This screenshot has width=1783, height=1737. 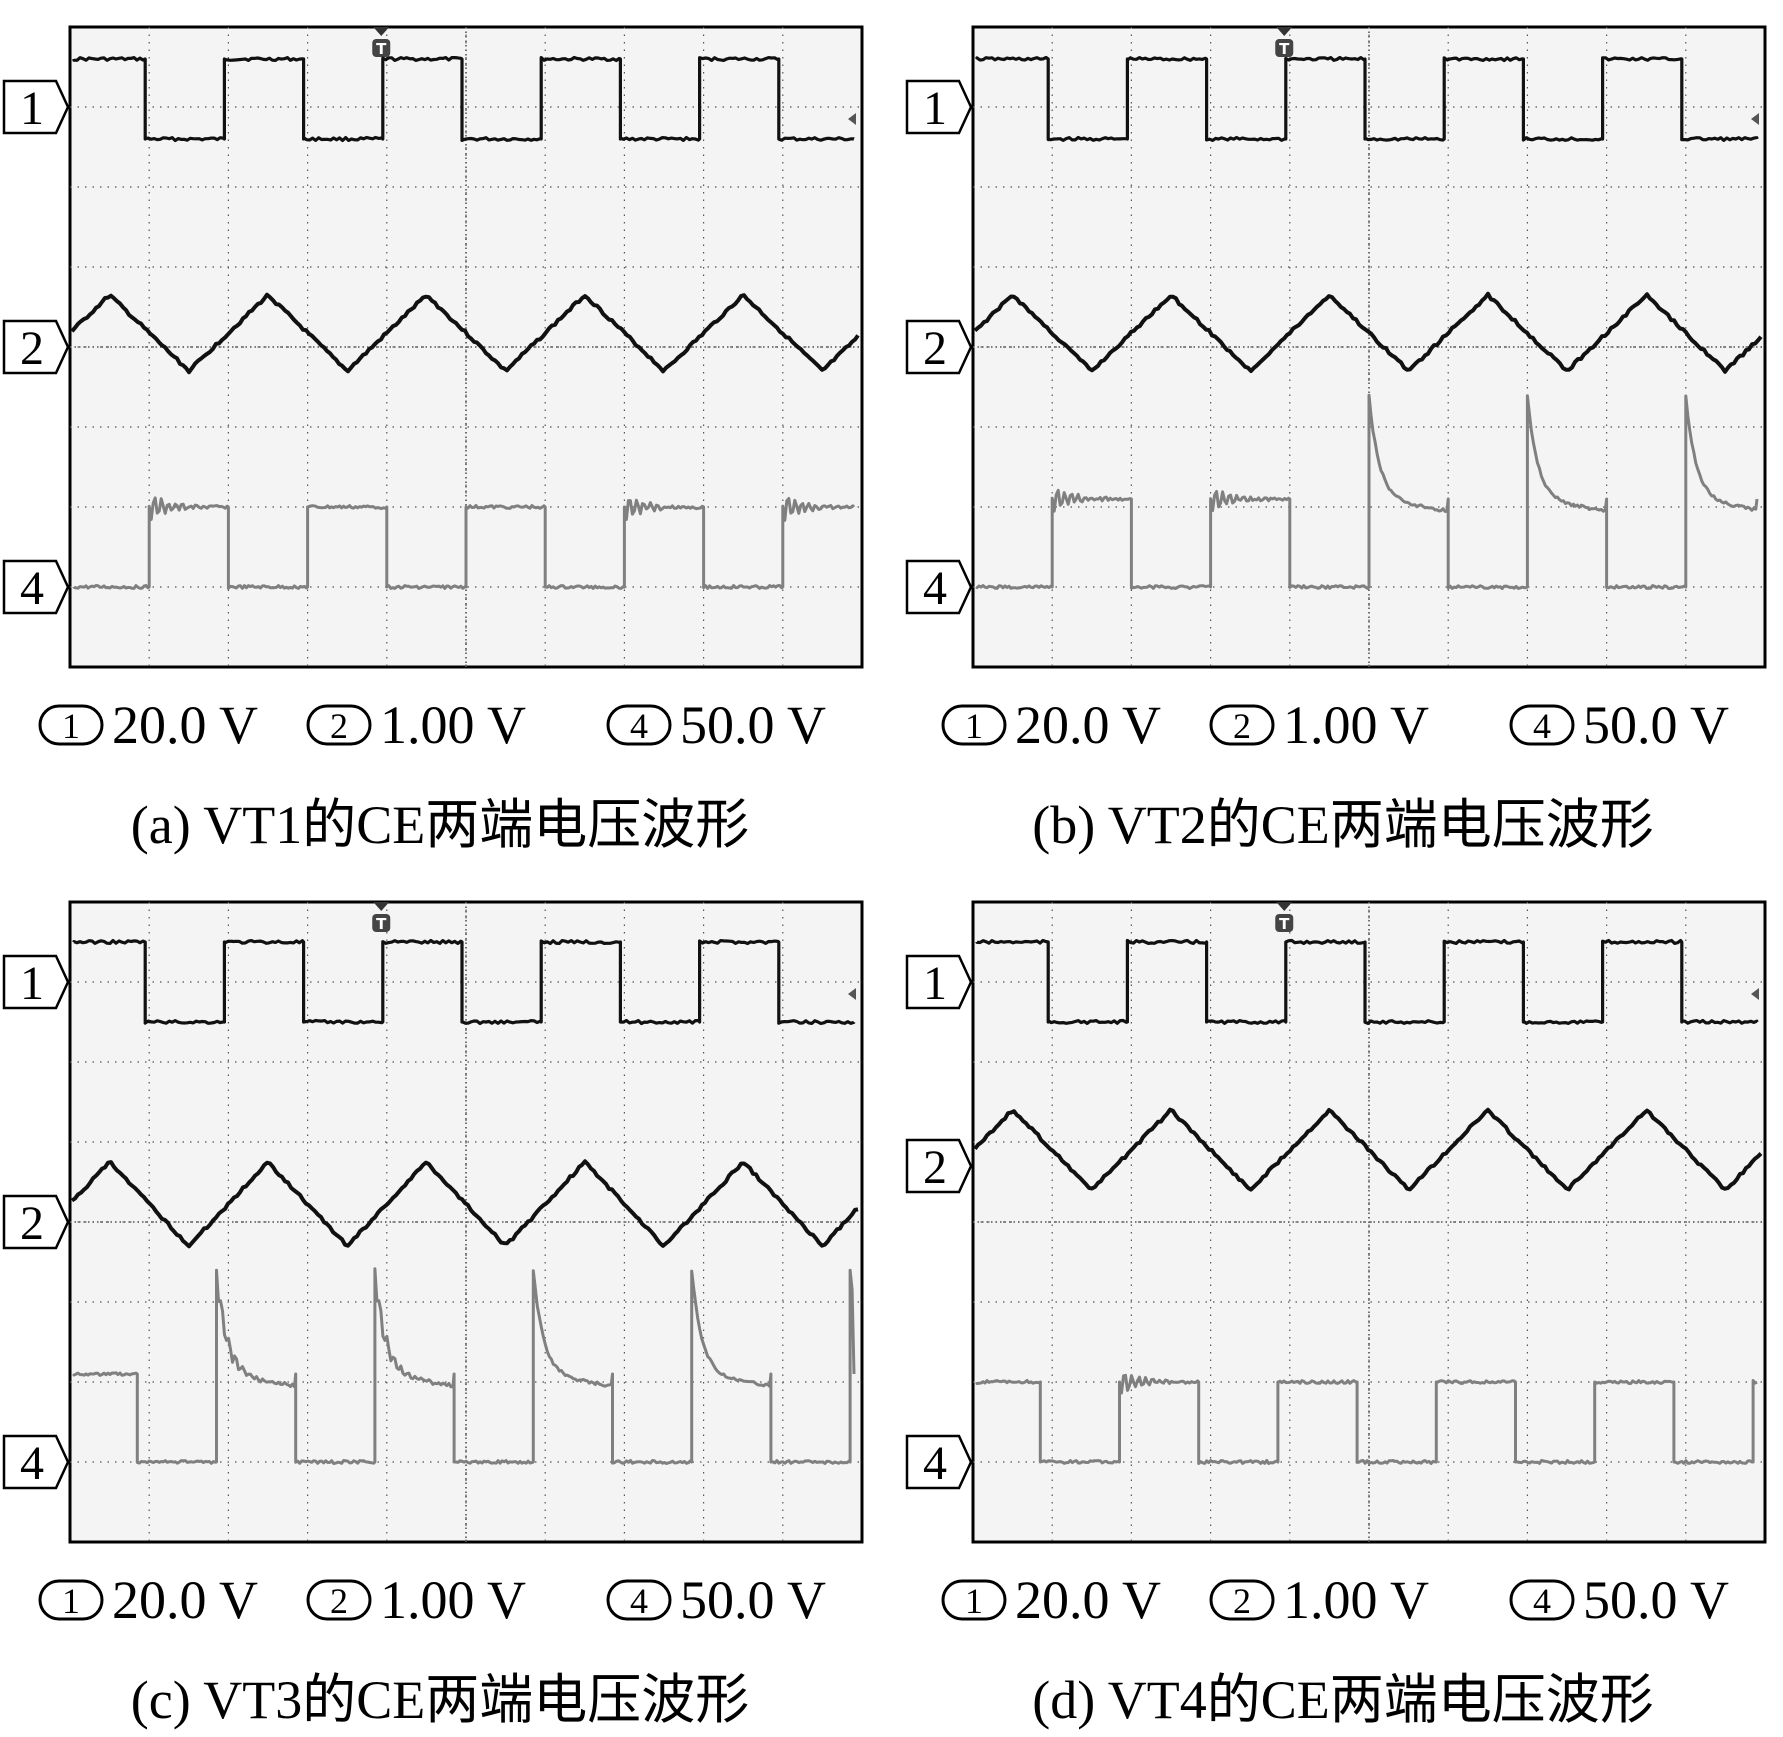 What do you see at coordinates (1343, 825) in the screenshot?
I see `caption-b: (b) VT2的CE两端电压波形` at bounding box center [1343, 825].